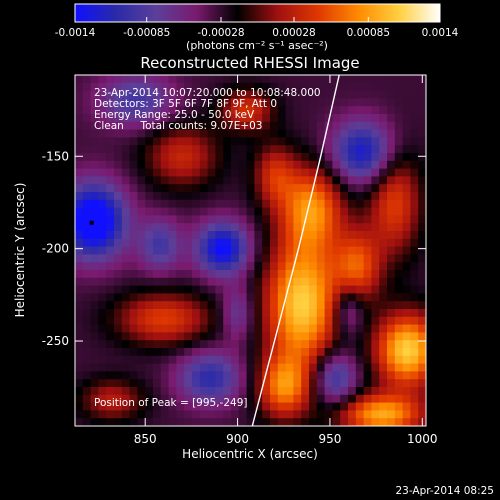 Image resolution: width=500 pixels, height=500 pixels. What do you see at coordinates (178, 126) in the screenshot?
I see `annotation-clean-counts: Clean Total counts: 9.07E+03` at bounding box center [178, 126].